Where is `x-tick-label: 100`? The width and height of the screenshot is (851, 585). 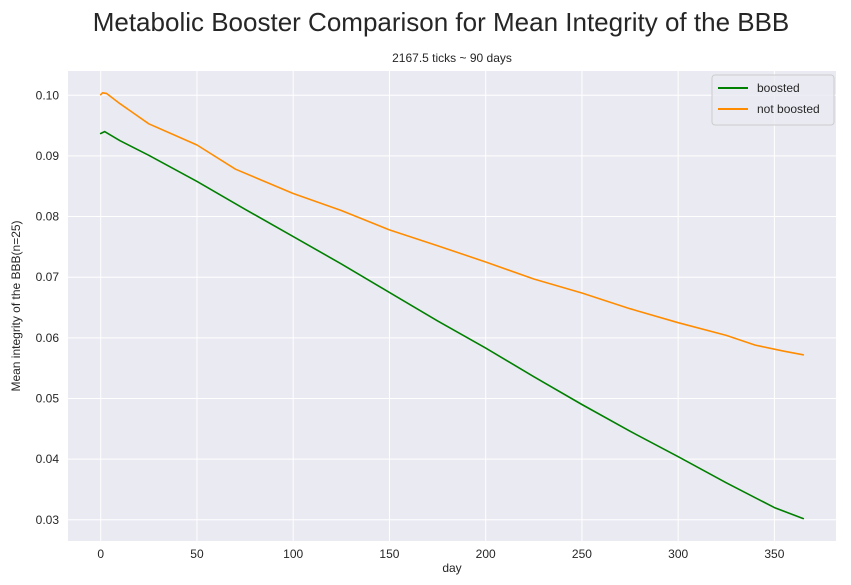 x-tick-label: 100 is located at coordinates (293, 554).